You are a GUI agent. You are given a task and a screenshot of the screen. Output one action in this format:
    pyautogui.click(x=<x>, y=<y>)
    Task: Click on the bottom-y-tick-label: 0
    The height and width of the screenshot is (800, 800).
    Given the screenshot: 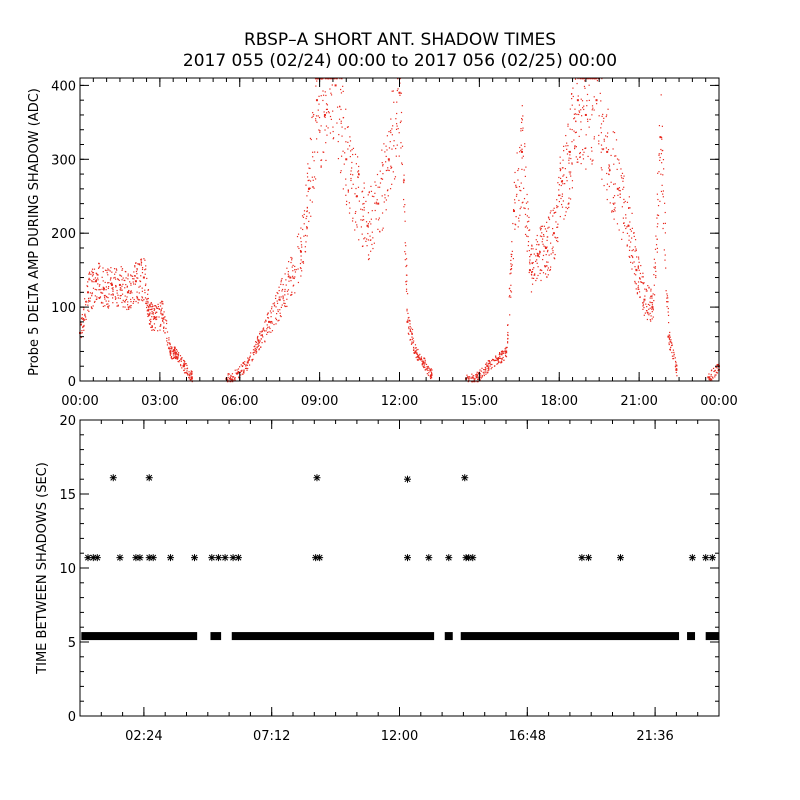 What is the action you would take?
    pyautogui.click(x=72, y=717)
    